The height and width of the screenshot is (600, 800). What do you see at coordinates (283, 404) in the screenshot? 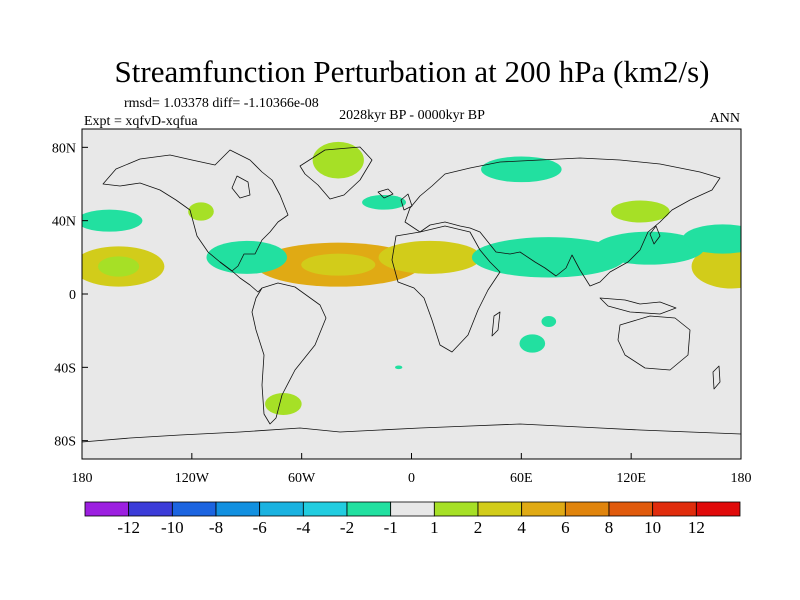
I see `anomaly-patagonia-high` at bounding box center [283, 404].